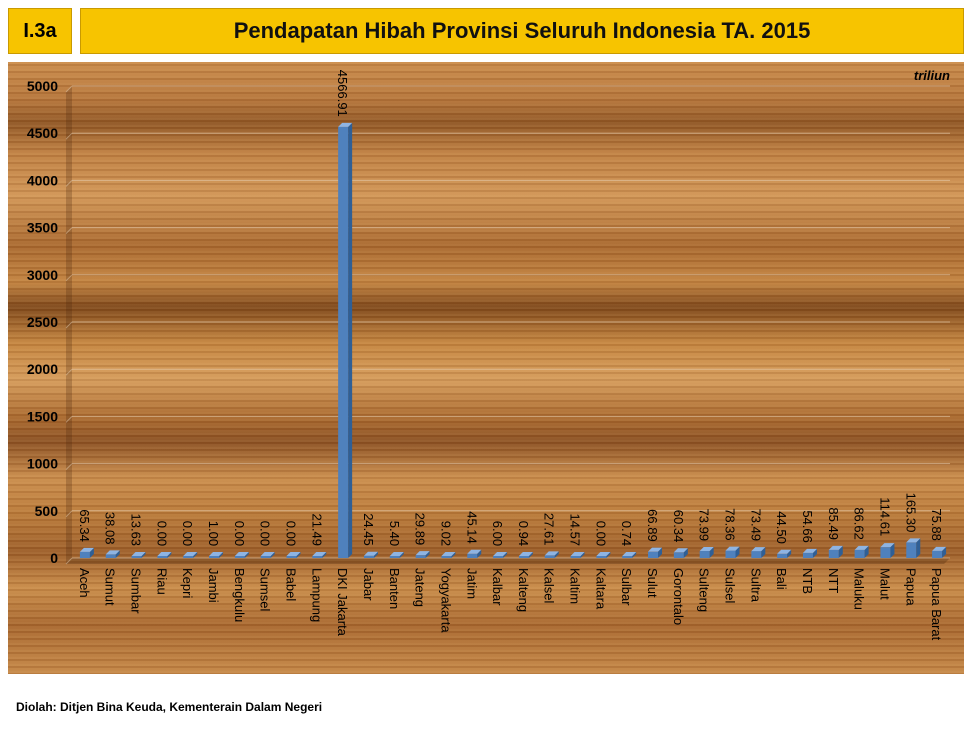 The width and height of the screenshot is (972, 729). What do you see at coordinates (523, 533) in the screenshot?
I see `data-label: 0.94` at bounding box center [523, 533].